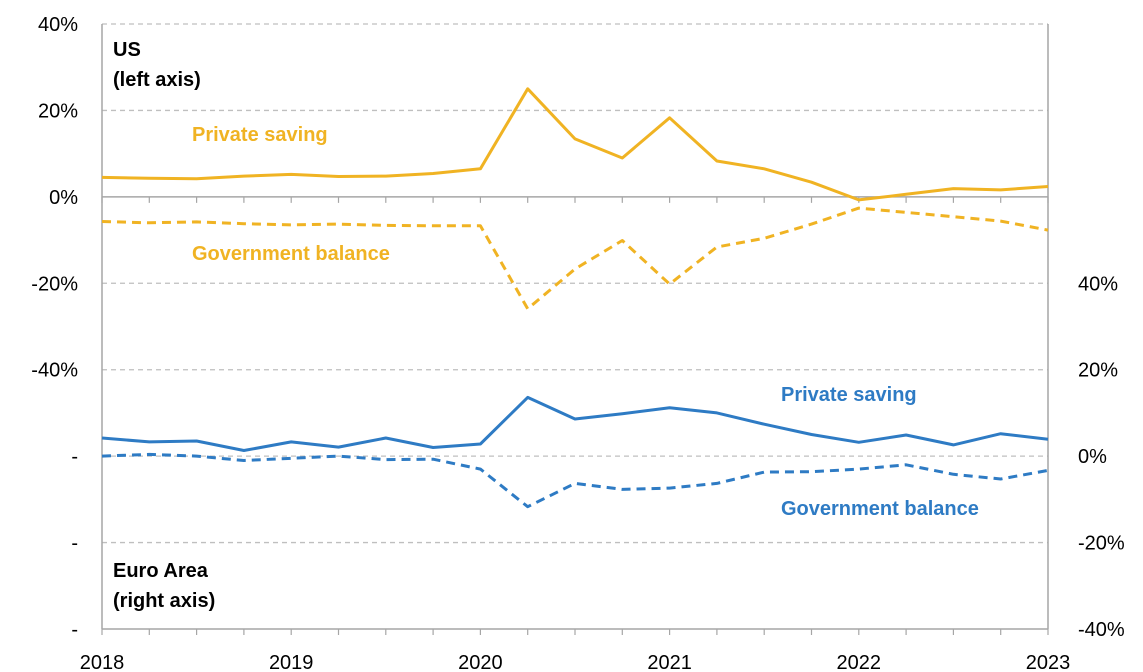  What do you see at coordinates (1048, 662) in the screenshot?
I see `x-tick-label: 2023` at bounding box center [1048, 662].